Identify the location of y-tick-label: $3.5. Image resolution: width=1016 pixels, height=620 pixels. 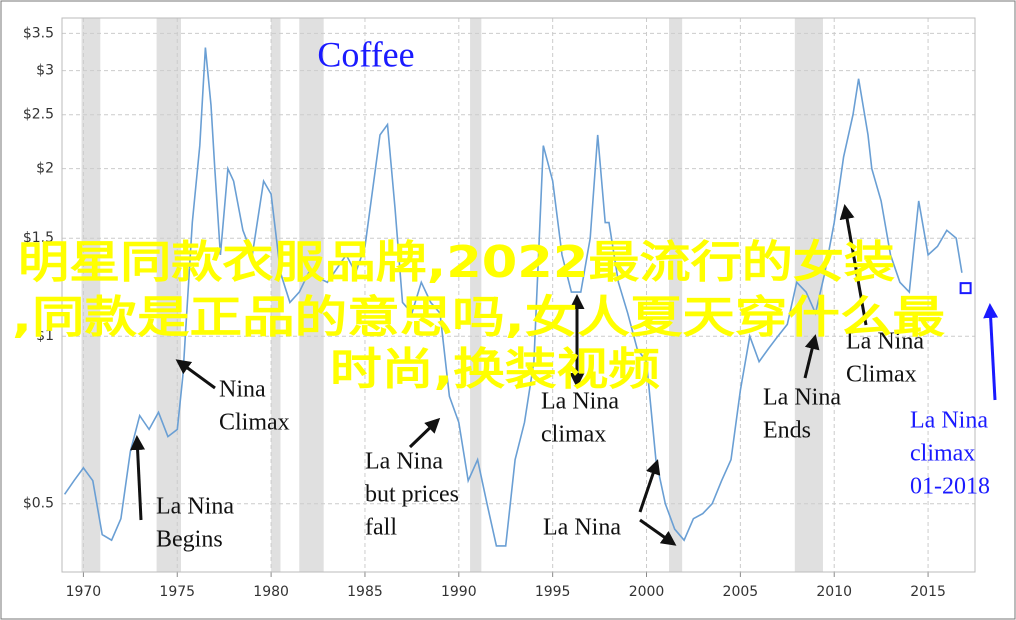
(38, 33).